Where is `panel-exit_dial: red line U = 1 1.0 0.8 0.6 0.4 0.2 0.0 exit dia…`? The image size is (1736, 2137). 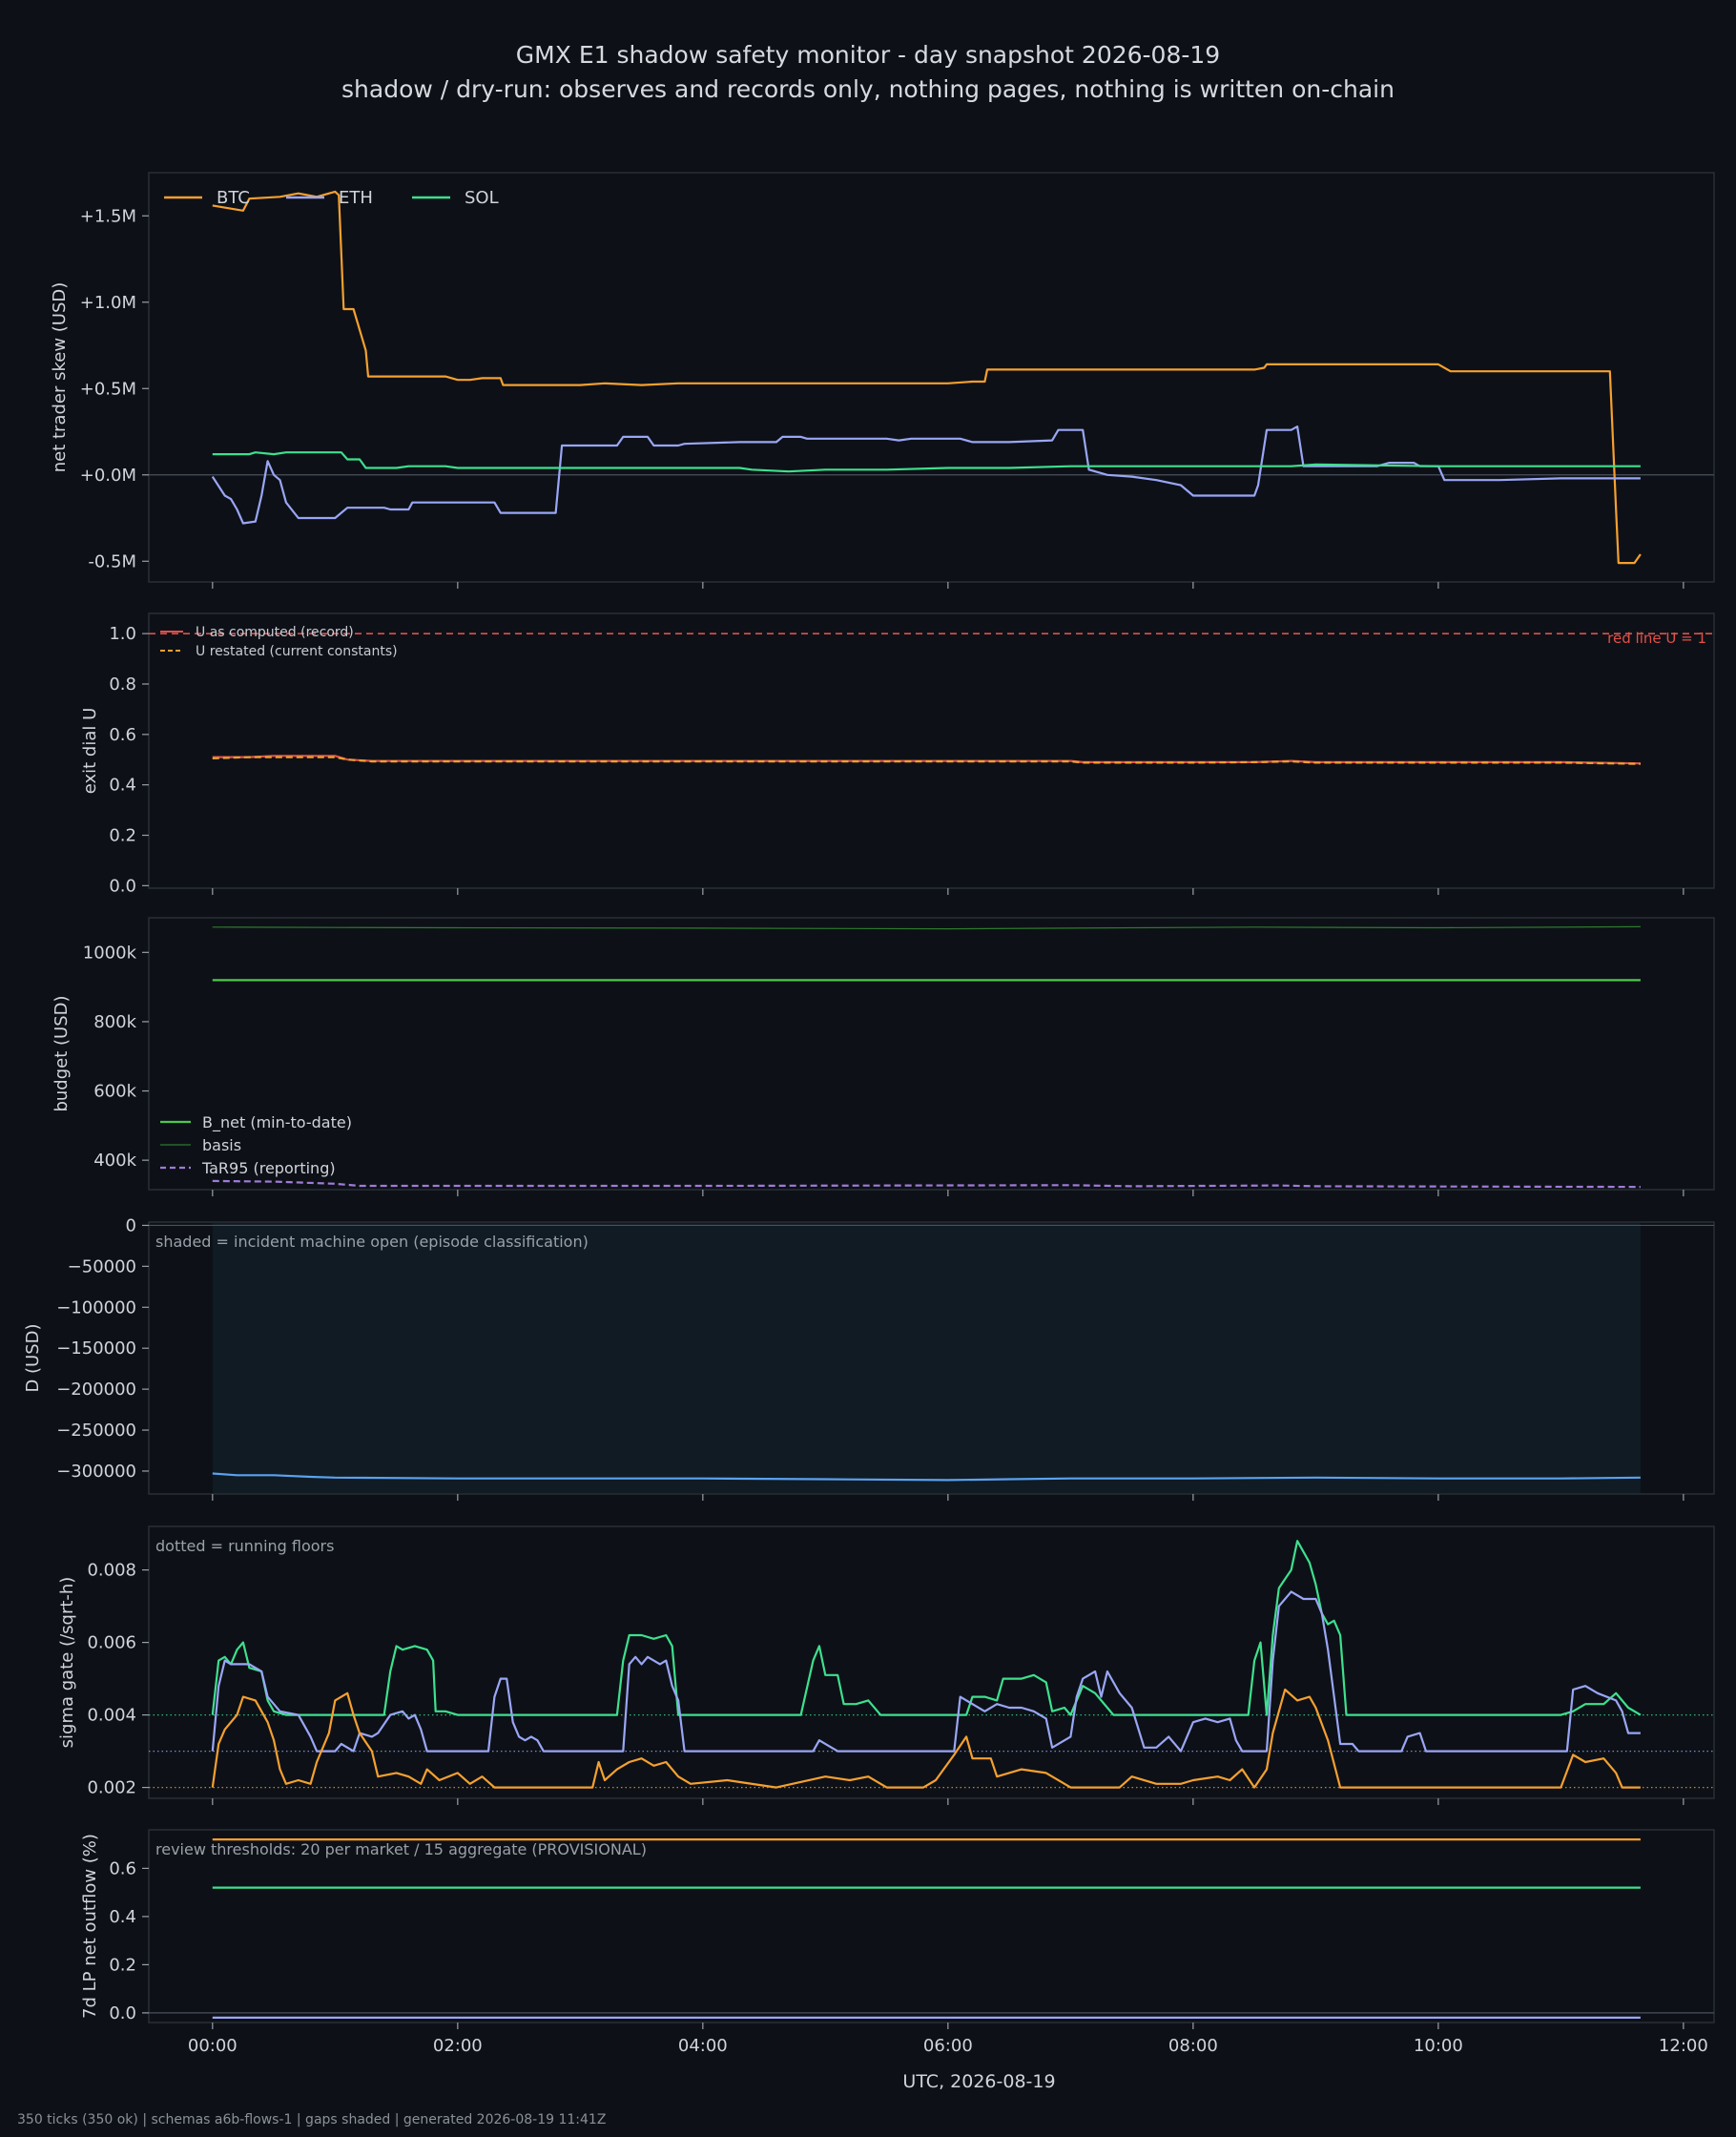 panel-exit_dial: red line U = 1 1.0 0.8 0.6 0.4 0.2 0.0 exit dia… is located at coordinates (897, 754).